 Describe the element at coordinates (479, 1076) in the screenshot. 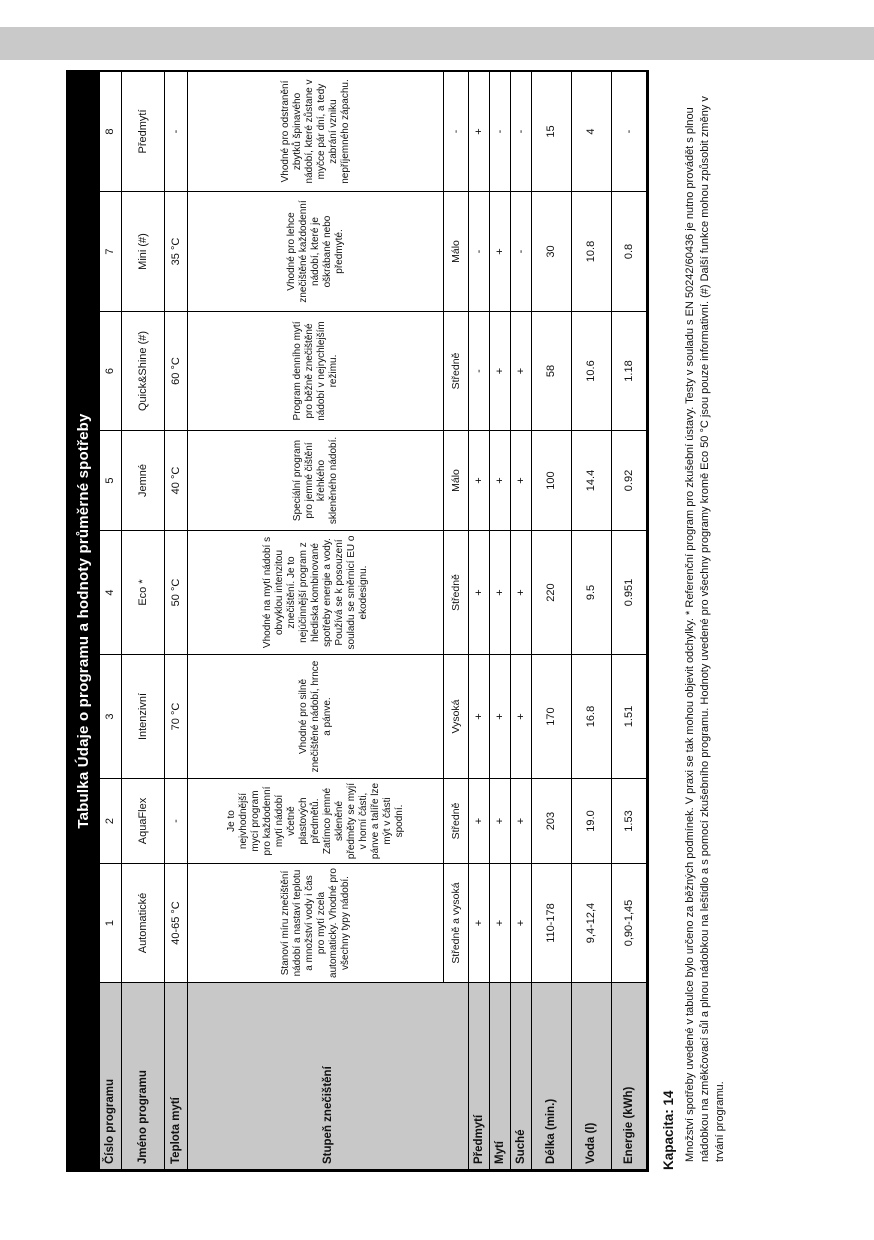

I see `row-header-cell: Předmytí` at that location.